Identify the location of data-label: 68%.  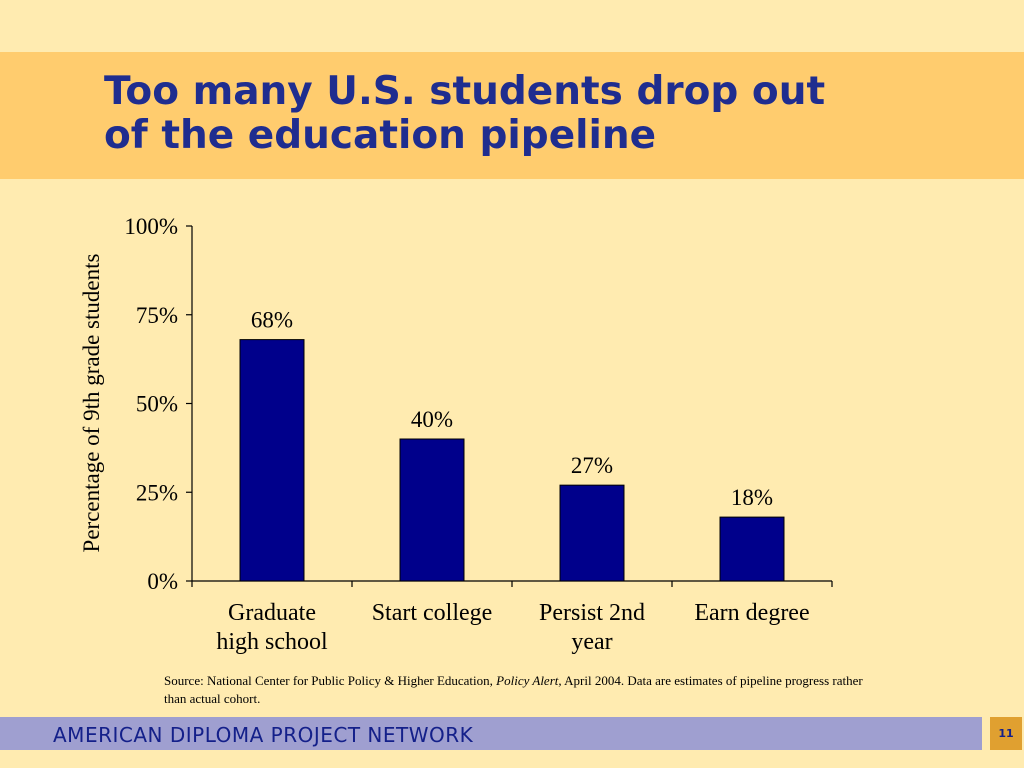
(272, 320).